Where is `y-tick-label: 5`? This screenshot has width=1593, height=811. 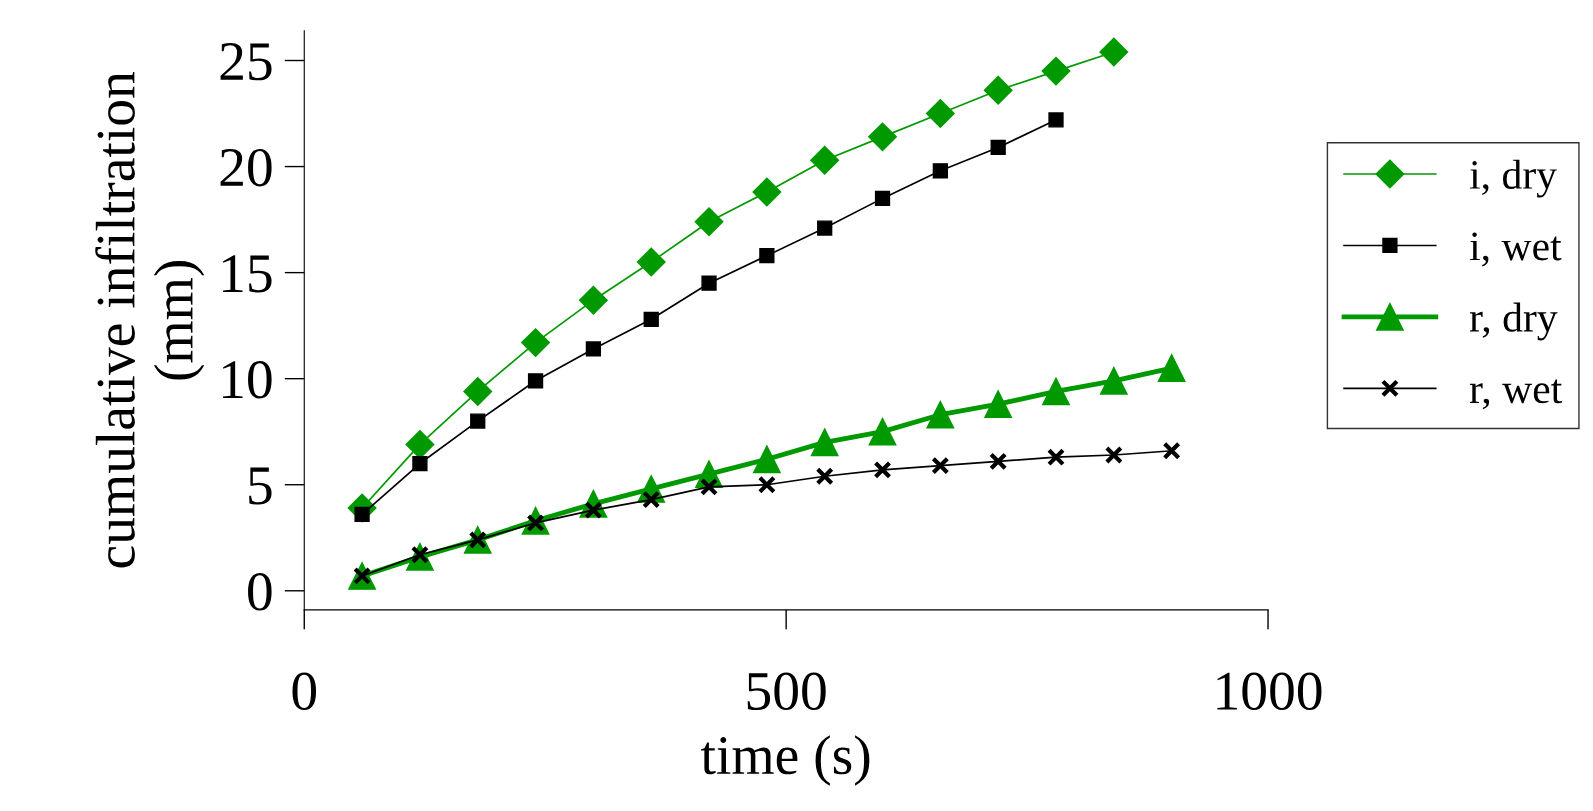
y-tick-label: 5 is located at coordinates (260, 486).